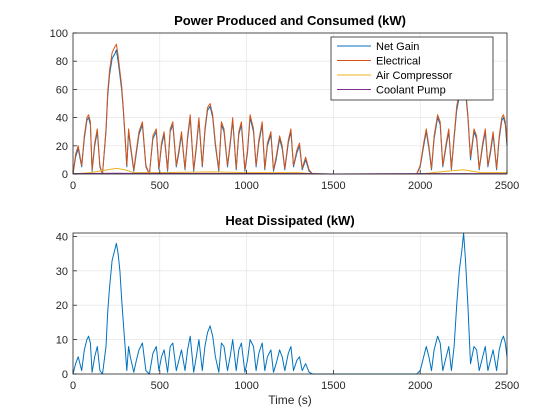 This screenshot has width=560, height=420. What do you see at coordinates (73, 186) in the screenshot?
I see `power-x-tick-label: 0` at bounding box center [73, 186].